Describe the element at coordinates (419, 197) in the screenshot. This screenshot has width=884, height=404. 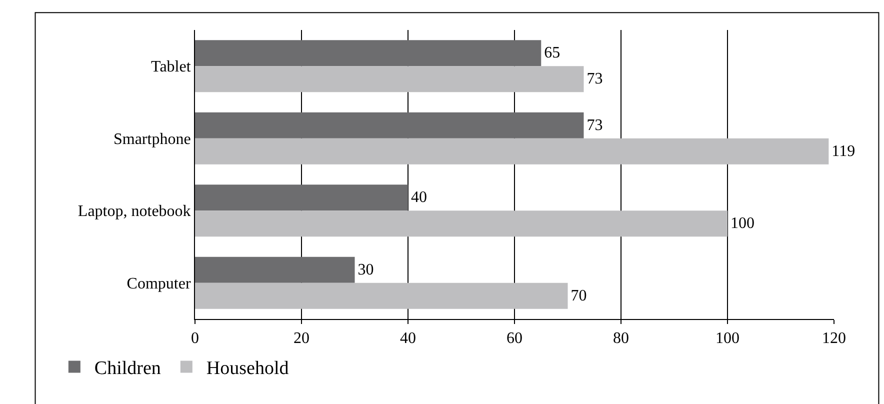
I see `data-label: 40` at that location.